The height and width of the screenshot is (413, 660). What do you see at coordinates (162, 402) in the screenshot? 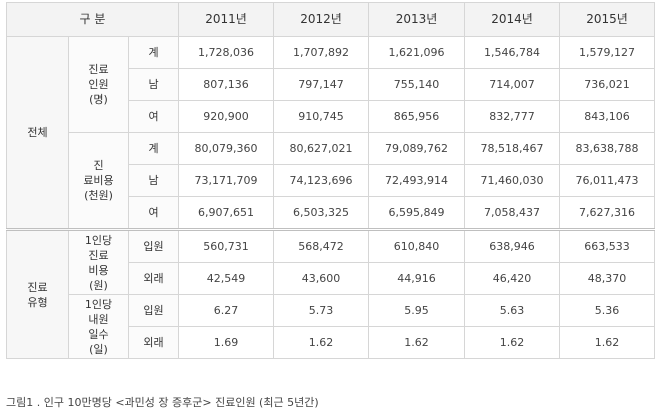
I see `figure-caption: 그림1 . 인구 10만명당 <과민성 장 증후군> 진료인원 (최근 5년간)` at bounding box center [162, 402].